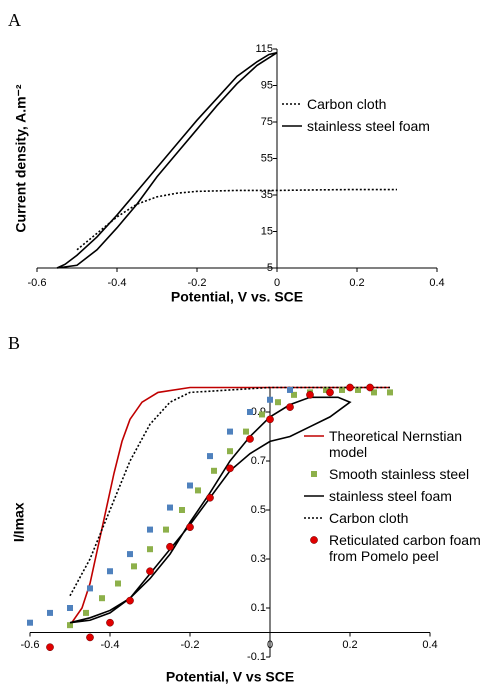 This screenshot has width=488, height=689. I want to click on legend-label: Reticulated carbon foam from Pomelo peel, so click(405, 548).